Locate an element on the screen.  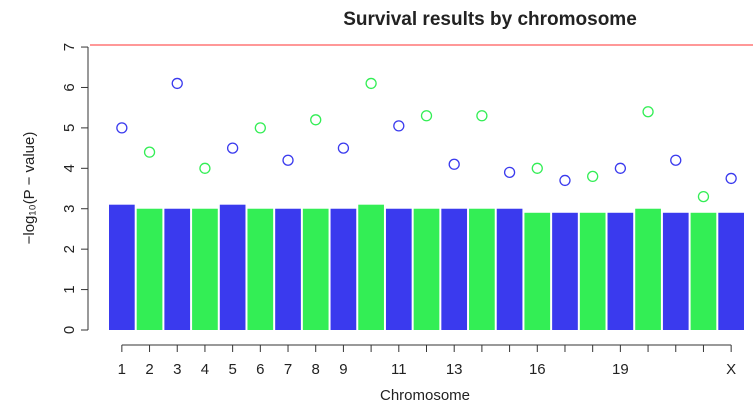
y-tick-label: 0 is located at coordinates (69, 330).